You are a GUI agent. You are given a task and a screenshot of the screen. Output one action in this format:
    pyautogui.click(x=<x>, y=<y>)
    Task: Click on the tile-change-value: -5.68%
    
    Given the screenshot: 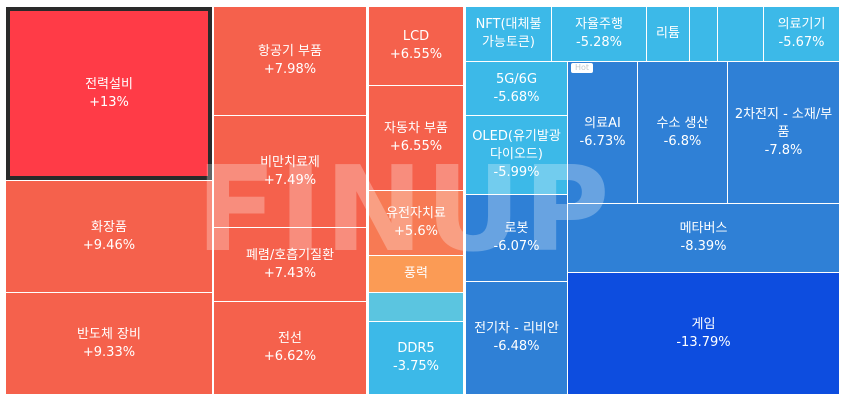 What is the action you would take?
    pyautogui.click(x=516, y=97)
    